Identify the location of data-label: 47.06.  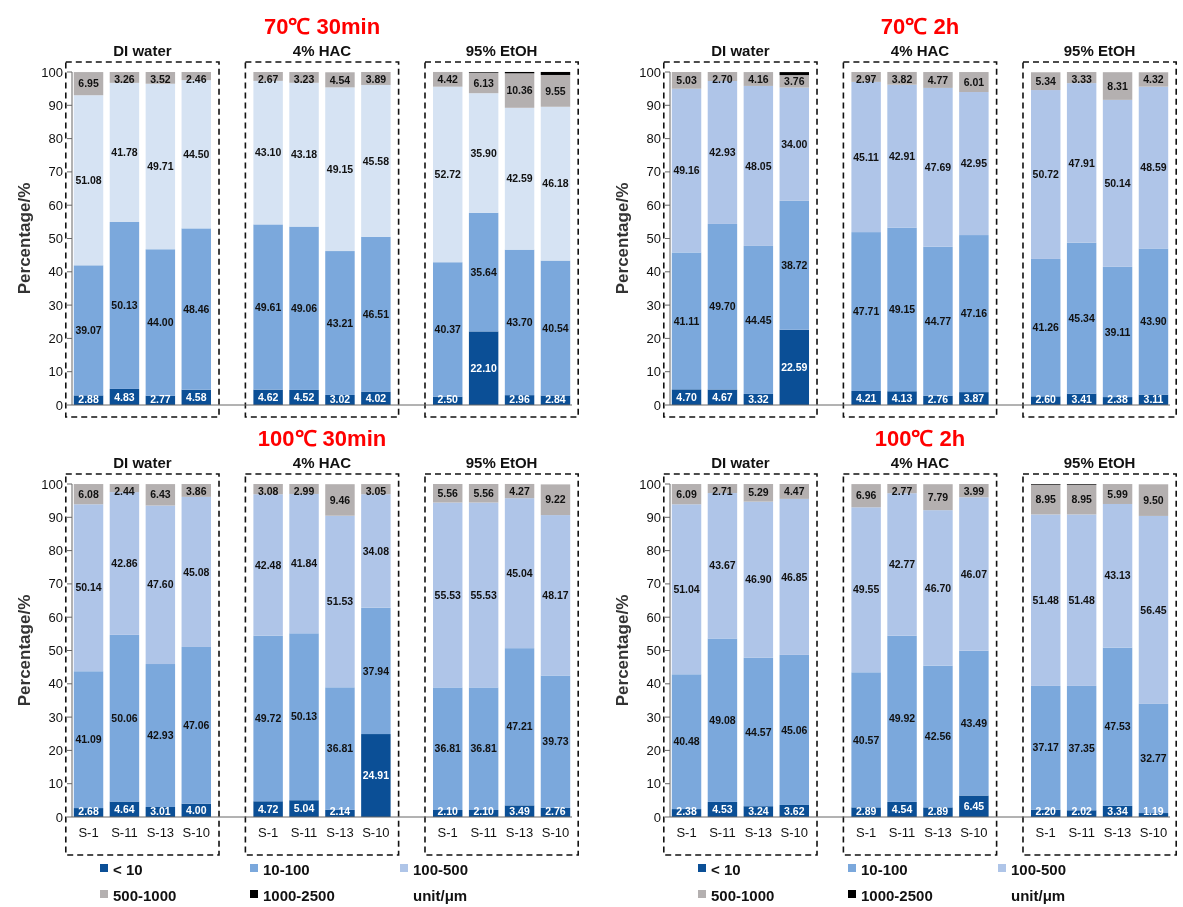
(196, 725).